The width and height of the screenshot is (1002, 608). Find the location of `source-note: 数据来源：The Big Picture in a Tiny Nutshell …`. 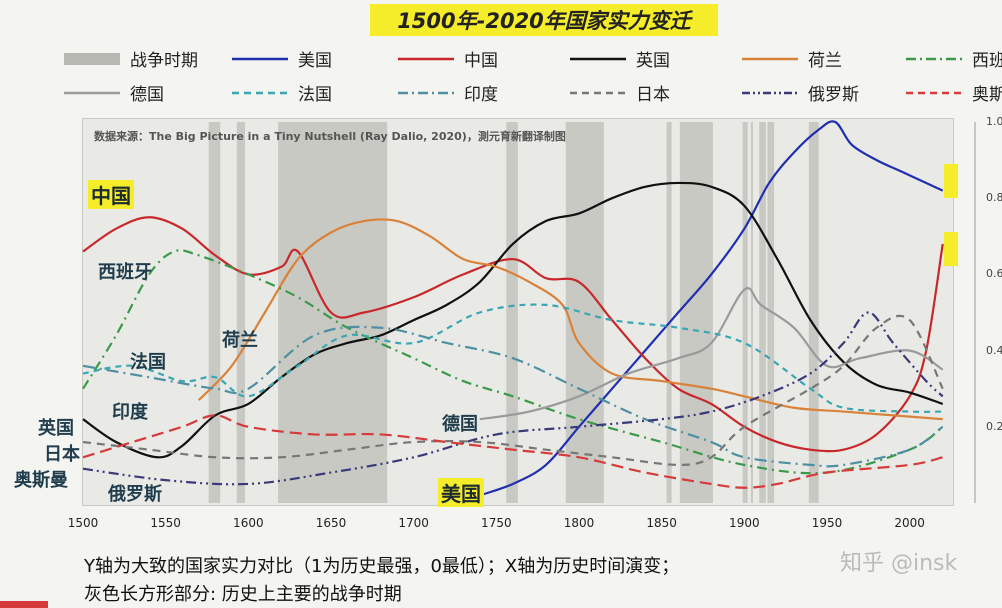

source-note: 数据来源：The Big Picture in a Tiny Nutshell … is located at coordinates (330, 136).